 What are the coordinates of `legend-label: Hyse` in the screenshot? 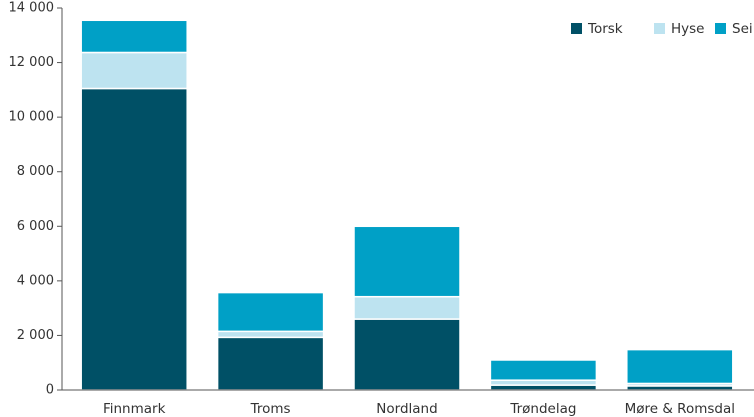 It's located at (687, 29).